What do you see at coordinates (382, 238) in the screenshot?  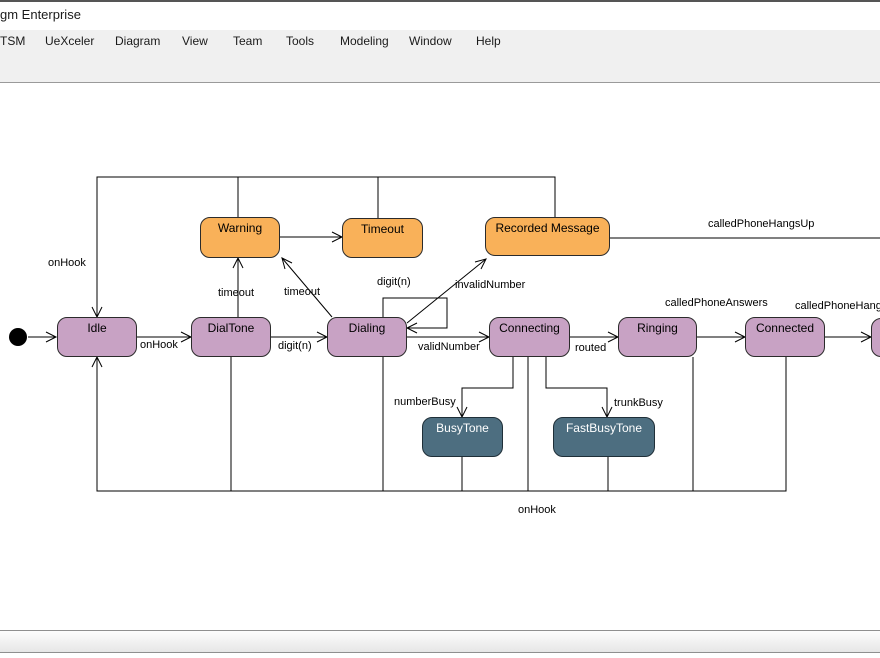 I see `state-timeout: Timeout` at bounding box center [382, 238].